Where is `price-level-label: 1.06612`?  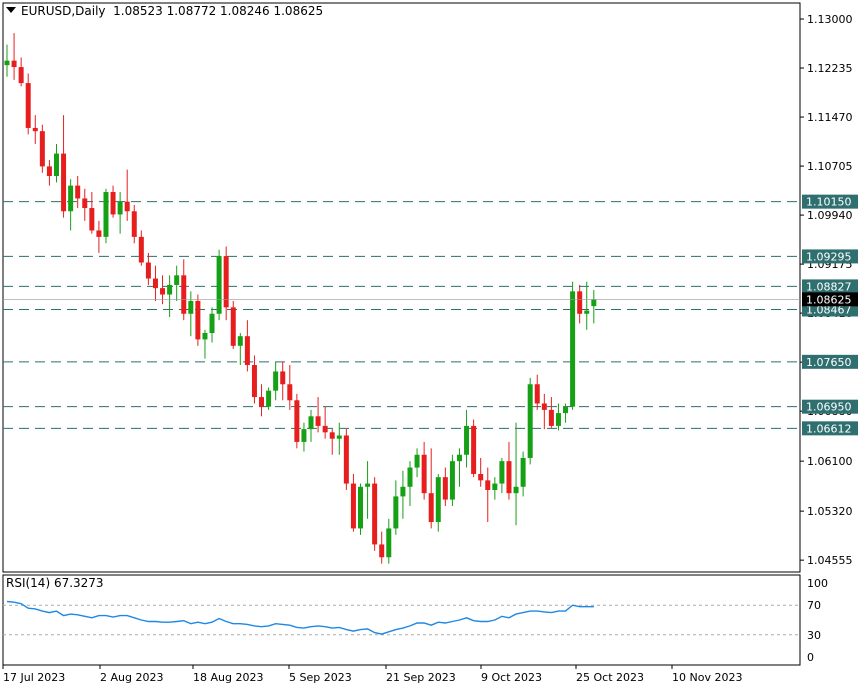
price-level-label: 1.06612 is located at coordinates (829, 428).